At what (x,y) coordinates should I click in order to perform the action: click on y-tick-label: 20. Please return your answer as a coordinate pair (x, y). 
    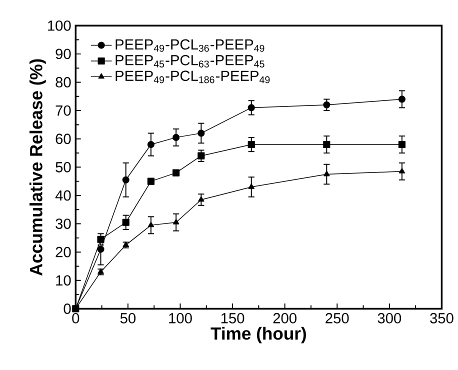
    Looking at the image, I should click on (63, 252).